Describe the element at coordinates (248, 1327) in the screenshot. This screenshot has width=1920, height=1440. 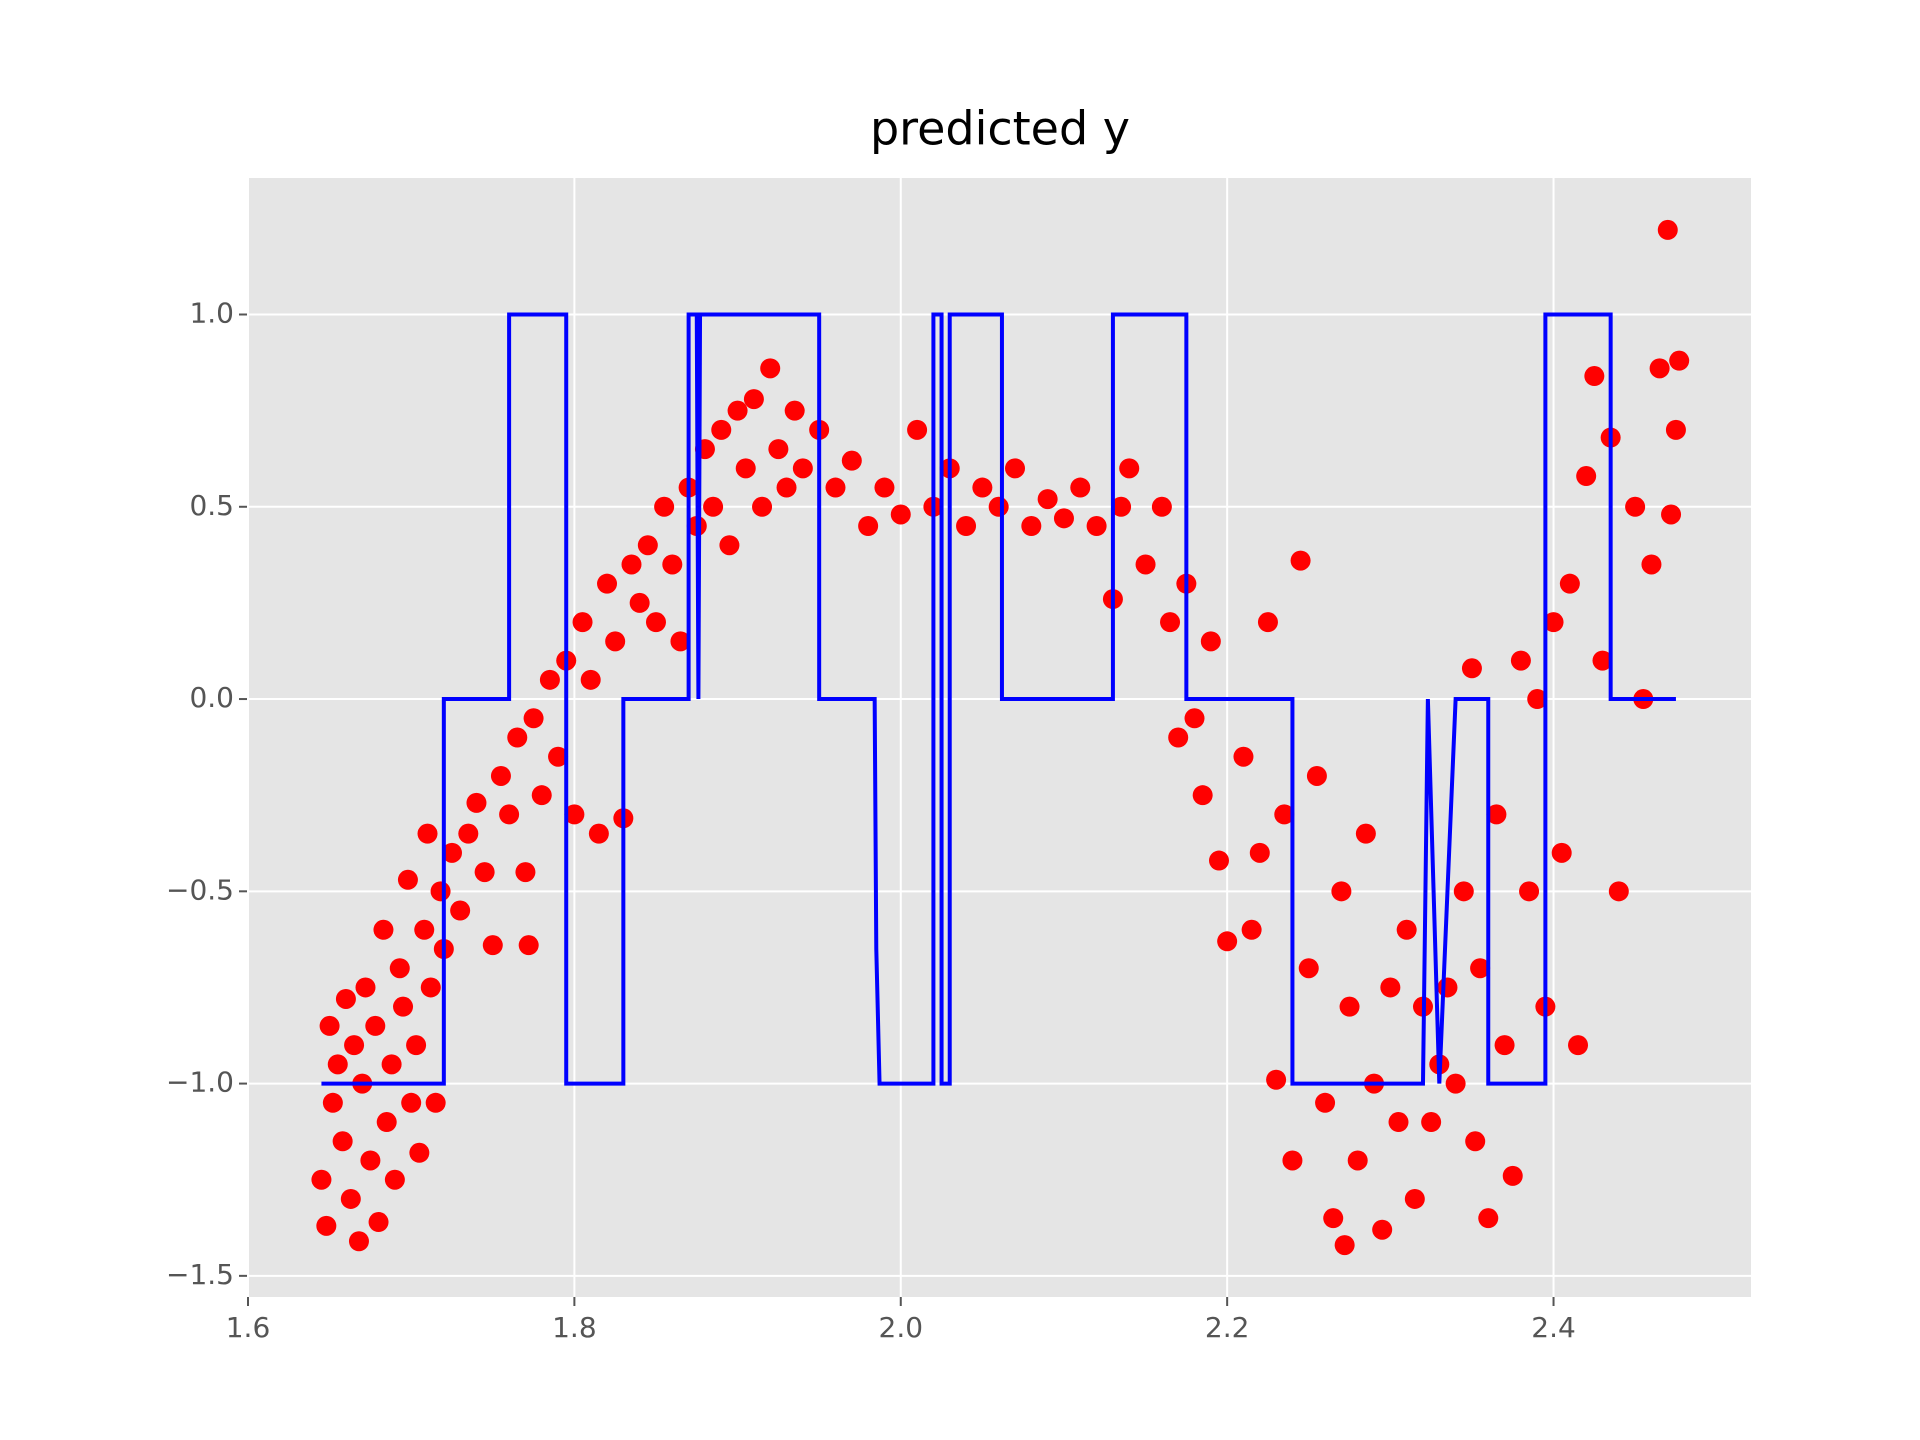
I see `x-tick-label: 1.6` at that location.